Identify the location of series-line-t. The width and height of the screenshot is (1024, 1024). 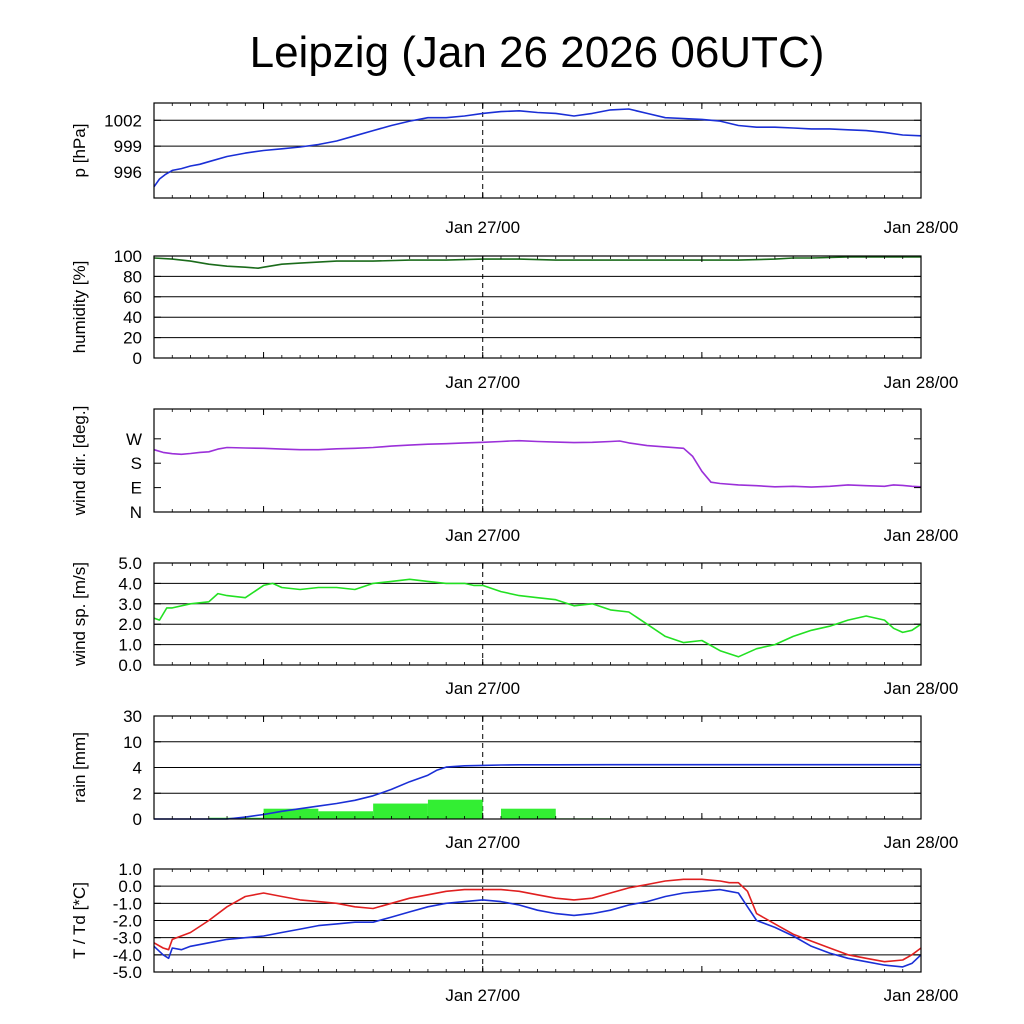
(537, 920).